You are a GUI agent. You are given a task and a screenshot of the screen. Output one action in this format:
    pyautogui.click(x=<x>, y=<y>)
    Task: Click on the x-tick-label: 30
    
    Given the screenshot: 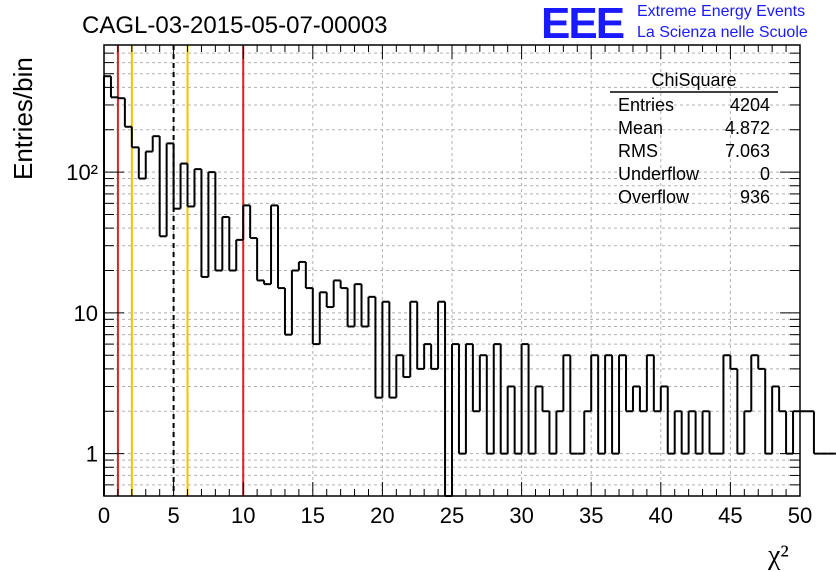 What is the action you would take?
    pyautogui.click(x=521, y=515)
    